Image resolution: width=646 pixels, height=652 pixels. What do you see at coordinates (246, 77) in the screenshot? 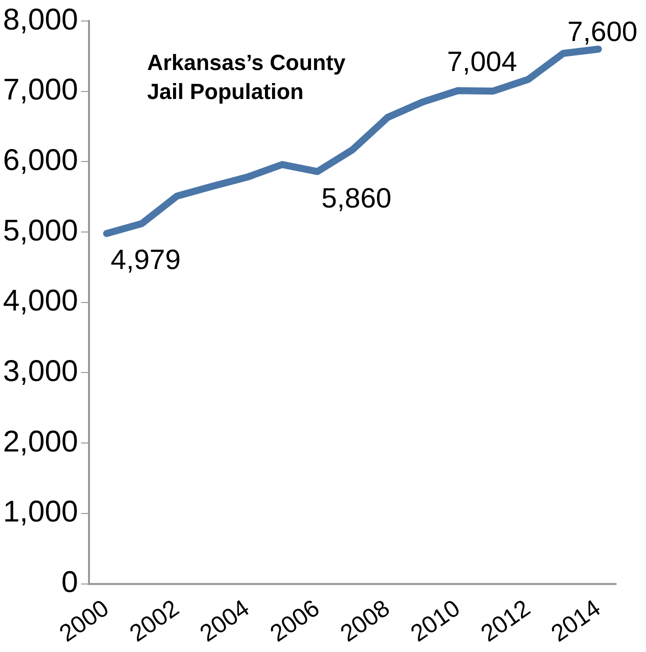
I see `text: Arkansas’s County Jail Population` at bounding box center [246, 77].